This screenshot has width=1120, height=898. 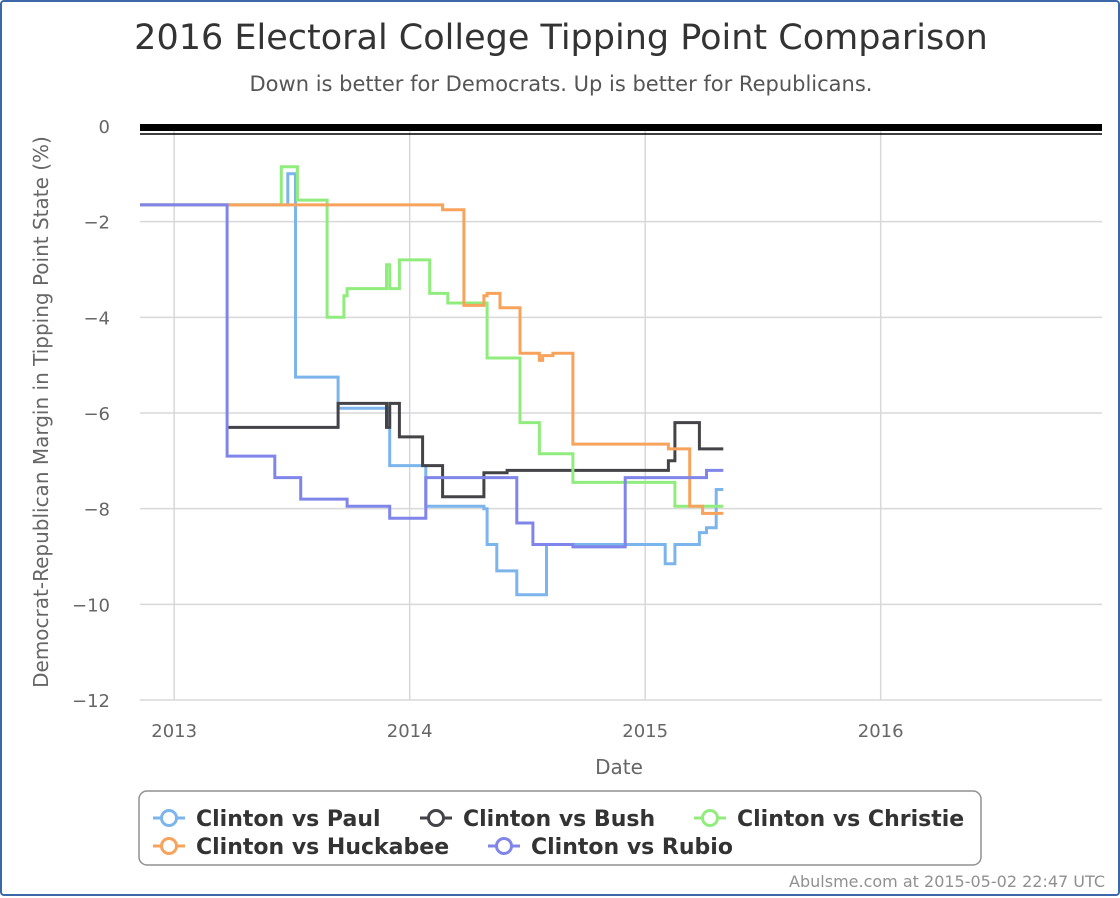 What do you see at coordinates (96, 223) in the screenshot?
I see `y-tick-label: −2` at bounding box center [96, 223].